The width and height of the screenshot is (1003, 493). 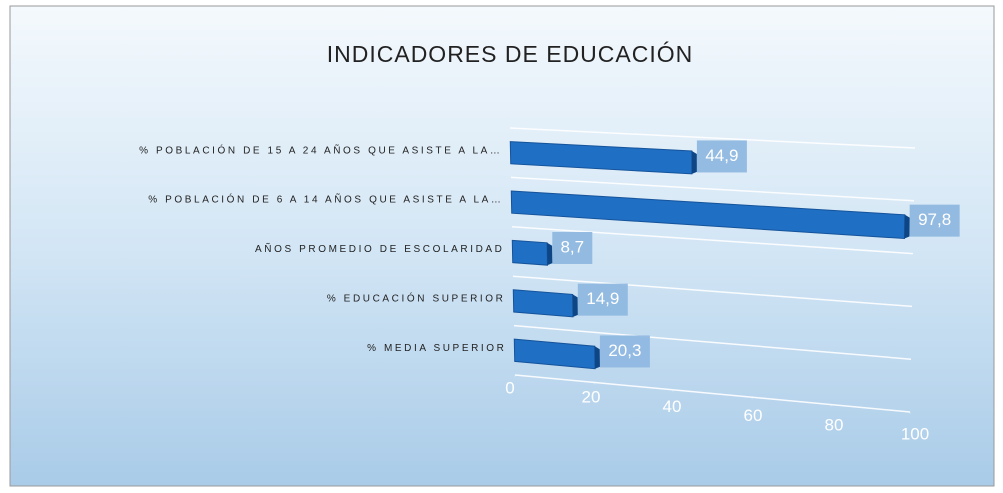 What do you see at coordinates (591, 397) in the screenshot?
I see `x-tick-label: 20` at bounding box center [591, 397].